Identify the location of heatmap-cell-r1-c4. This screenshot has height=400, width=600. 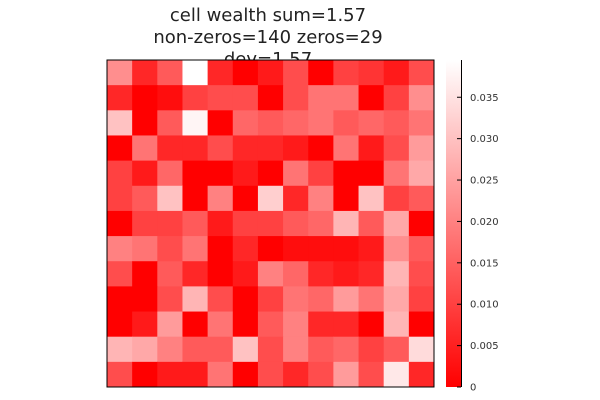
(220, 98).